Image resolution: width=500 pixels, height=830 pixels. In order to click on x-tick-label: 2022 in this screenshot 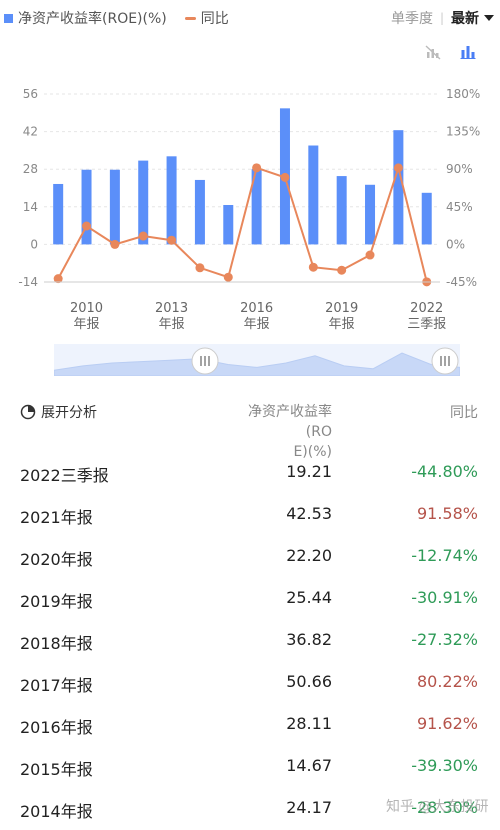, I will do `click(426, 308)`.